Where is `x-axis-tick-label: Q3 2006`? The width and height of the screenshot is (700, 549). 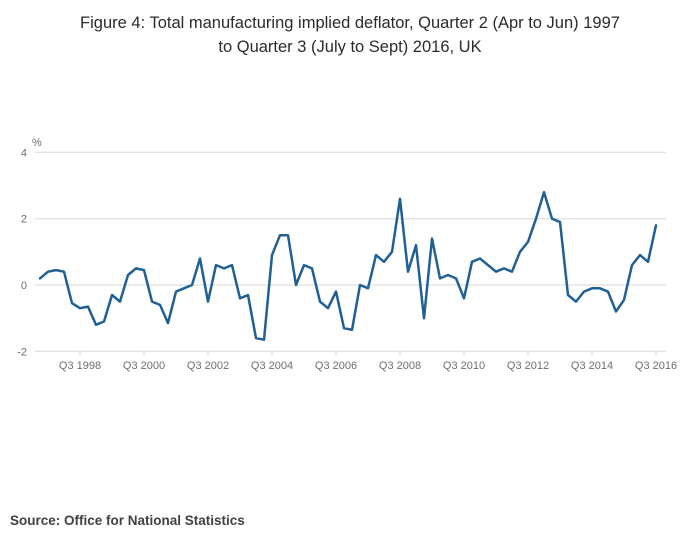
x-axis-tick-label: Q3 2006 is located at coordinates (336, 366).